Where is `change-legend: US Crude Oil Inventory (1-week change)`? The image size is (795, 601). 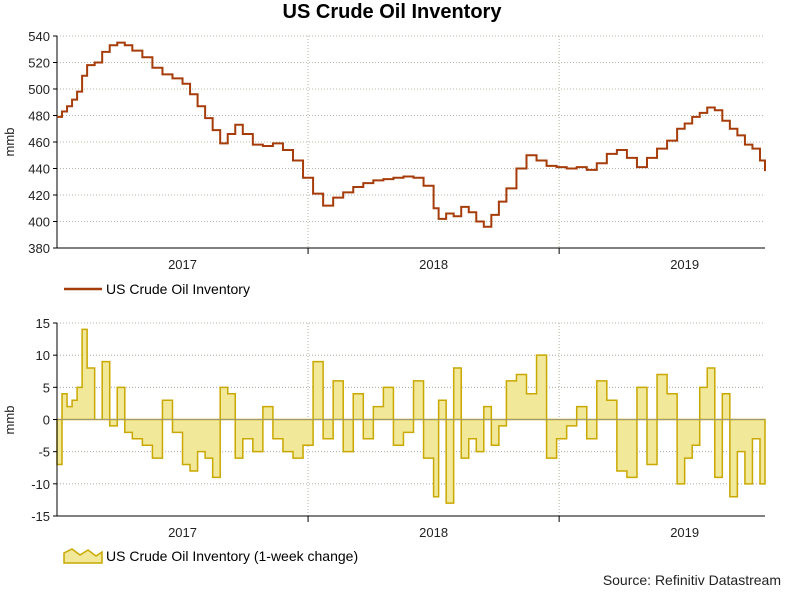
change-legend: US Crude Oil Inventory (1-week change) is located at coordinates (210, 556).